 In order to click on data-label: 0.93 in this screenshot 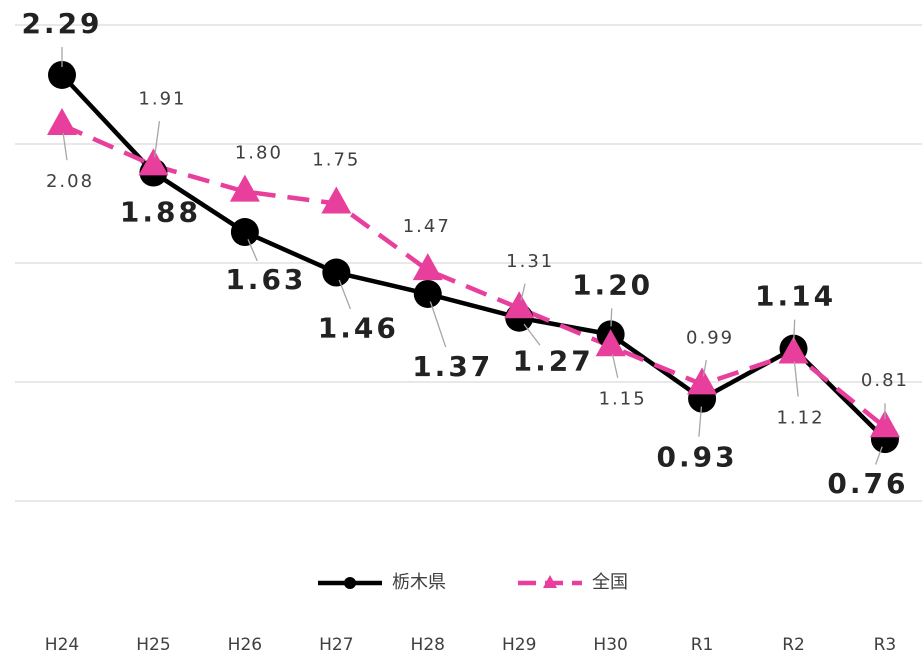, I will do `click(697, 457)`.